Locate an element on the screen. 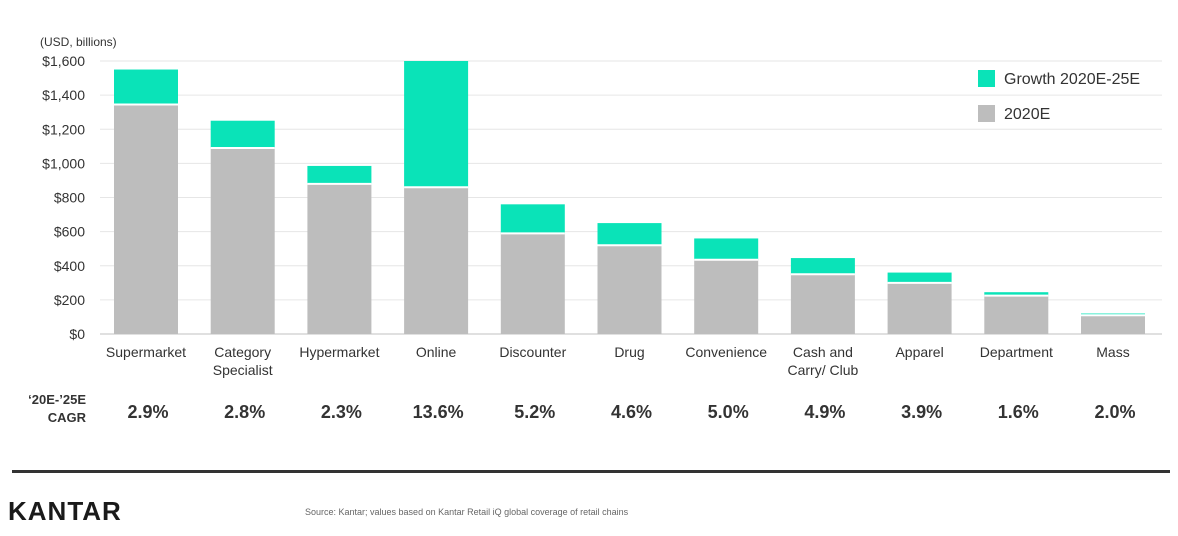 The height and width of the screenshot is (536, 1178). y-tick-label: $1,400 is located at coordinates (63, 95).